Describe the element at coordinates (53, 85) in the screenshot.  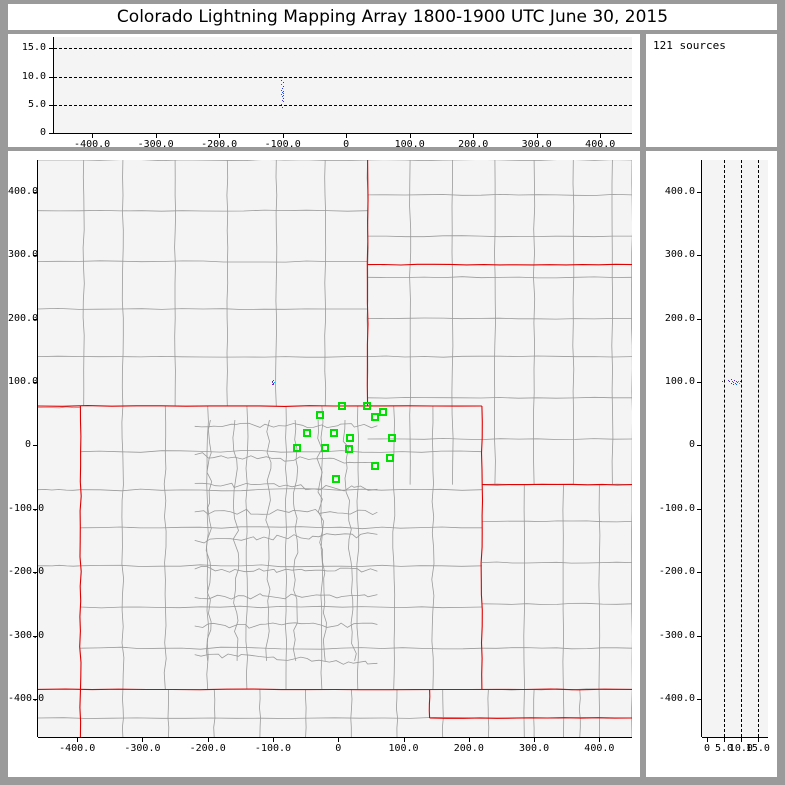
I see `y-axis-line` at that location.